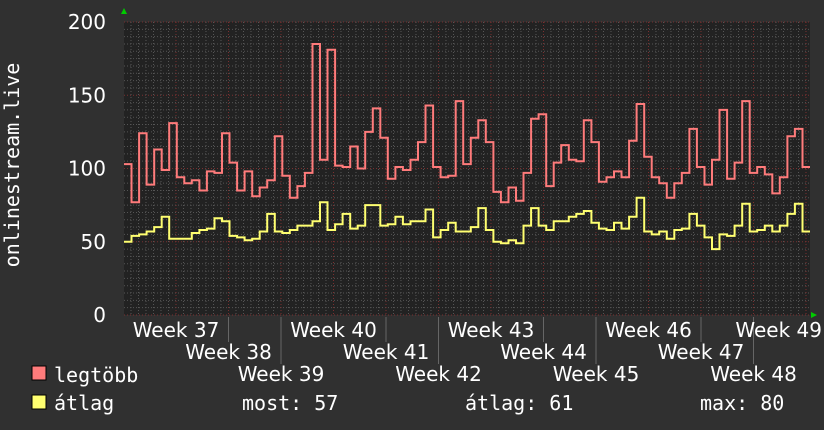 This screenshot has height=430, width=824. I want to click on legend-label-atlag: átlag, so click(84, 403).